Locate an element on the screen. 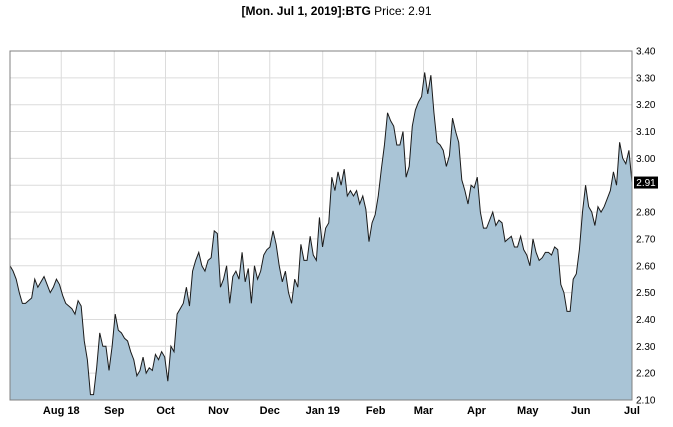 The height and width of the screenshot is (427, 673). y-tick-label: 2.30 is located at coordinates (646, 347).